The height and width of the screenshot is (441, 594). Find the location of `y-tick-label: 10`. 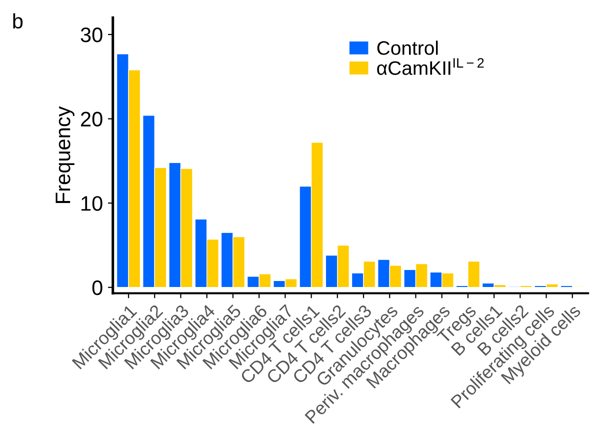

y-tick-label: 10 is located at coordinates (92, 203).